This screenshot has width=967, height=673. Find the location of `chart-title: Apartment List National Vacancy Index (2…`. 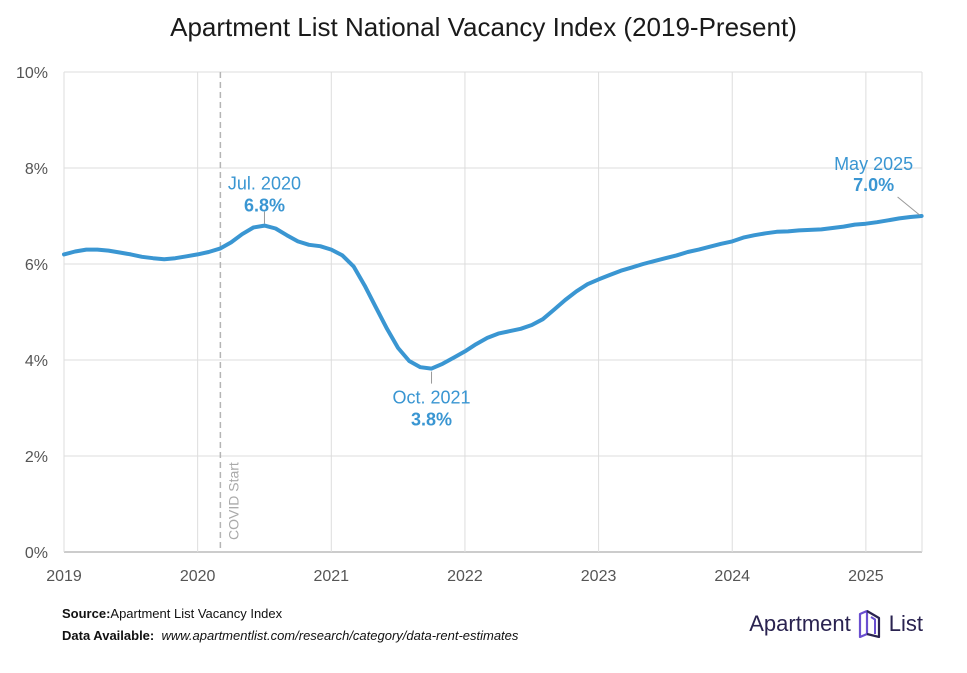

chart-title: Apartment List National Vacancy Index (2… is located at coordinates (483, 27).